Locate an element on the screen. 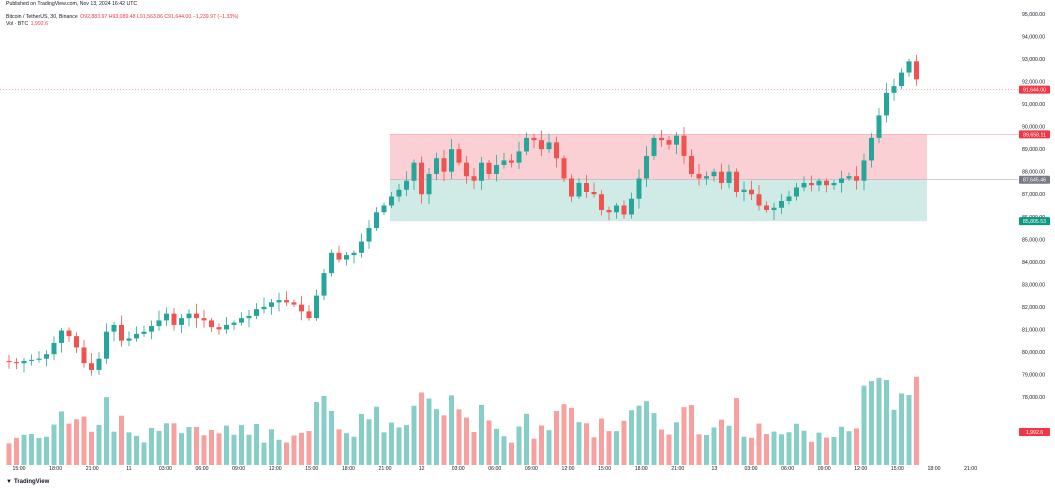 The height and width of the screenshot is (490, 1055). x-tick-label: 11 is located at coordinates (128, 469).